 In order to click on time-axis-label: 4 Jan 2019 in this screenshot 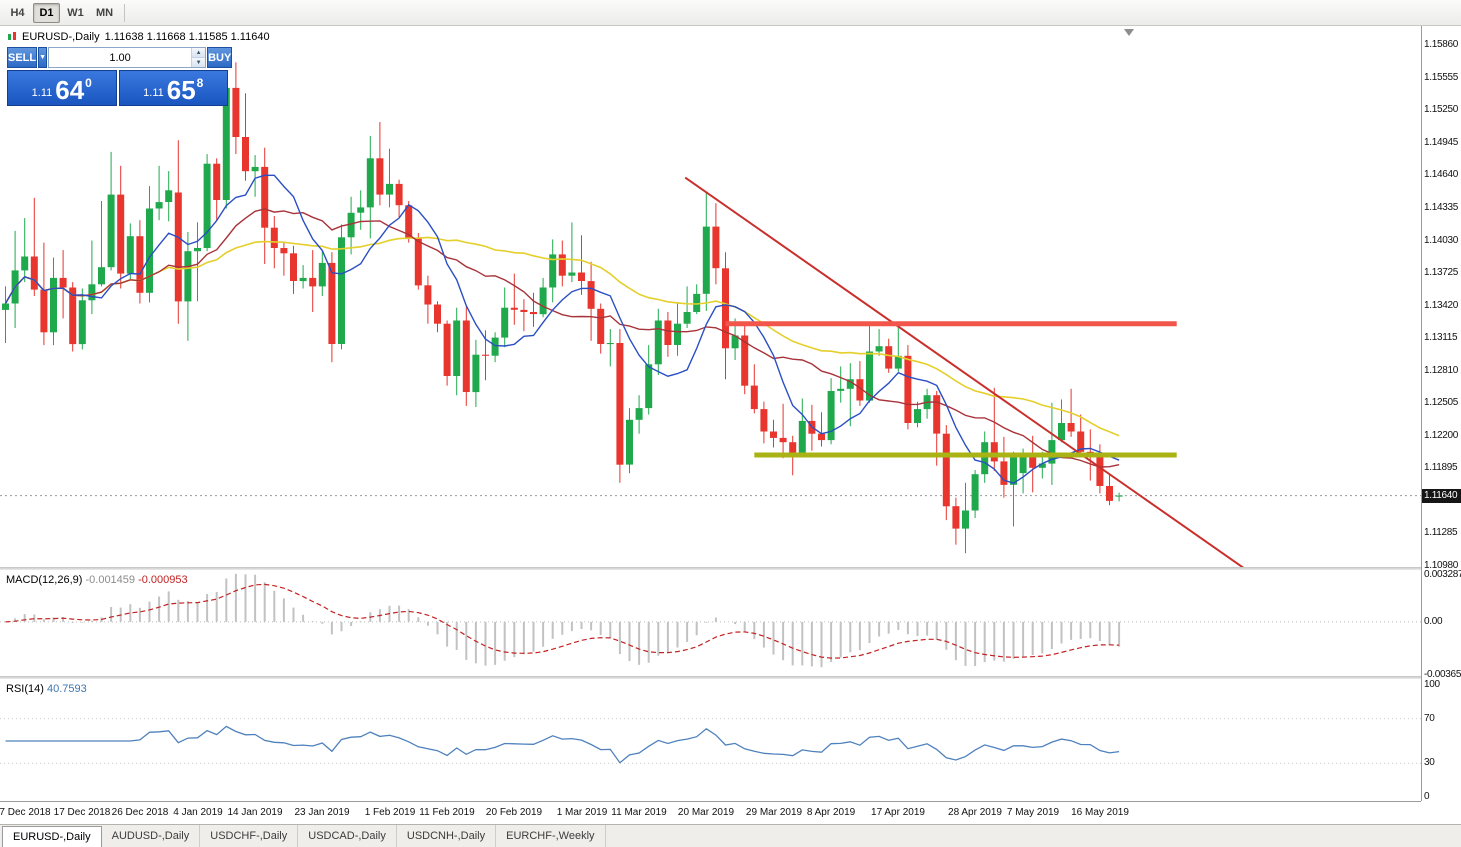, I will do `click(198, 812)`.